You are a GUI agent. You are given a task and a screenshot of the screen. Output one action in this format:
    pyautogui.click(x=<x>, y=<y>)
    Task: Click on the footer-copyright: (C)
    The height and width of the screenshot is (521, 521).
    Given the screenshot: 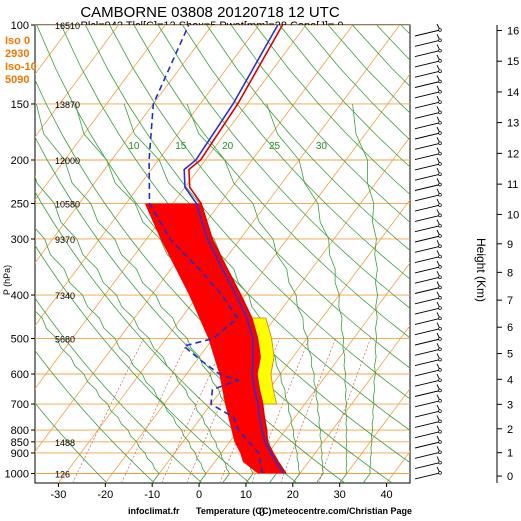 What is the action you would take?
    pyautogui.click(x=265, y=511)
    